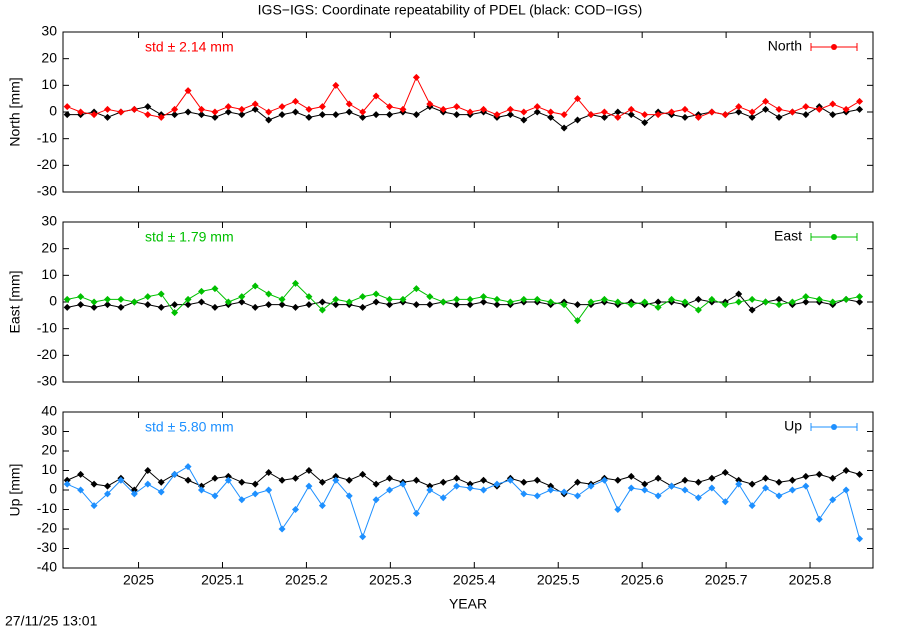  Describe the element at coordinates (49, 31) in the screenshot. I see `y-tick-label: 30` at that location.